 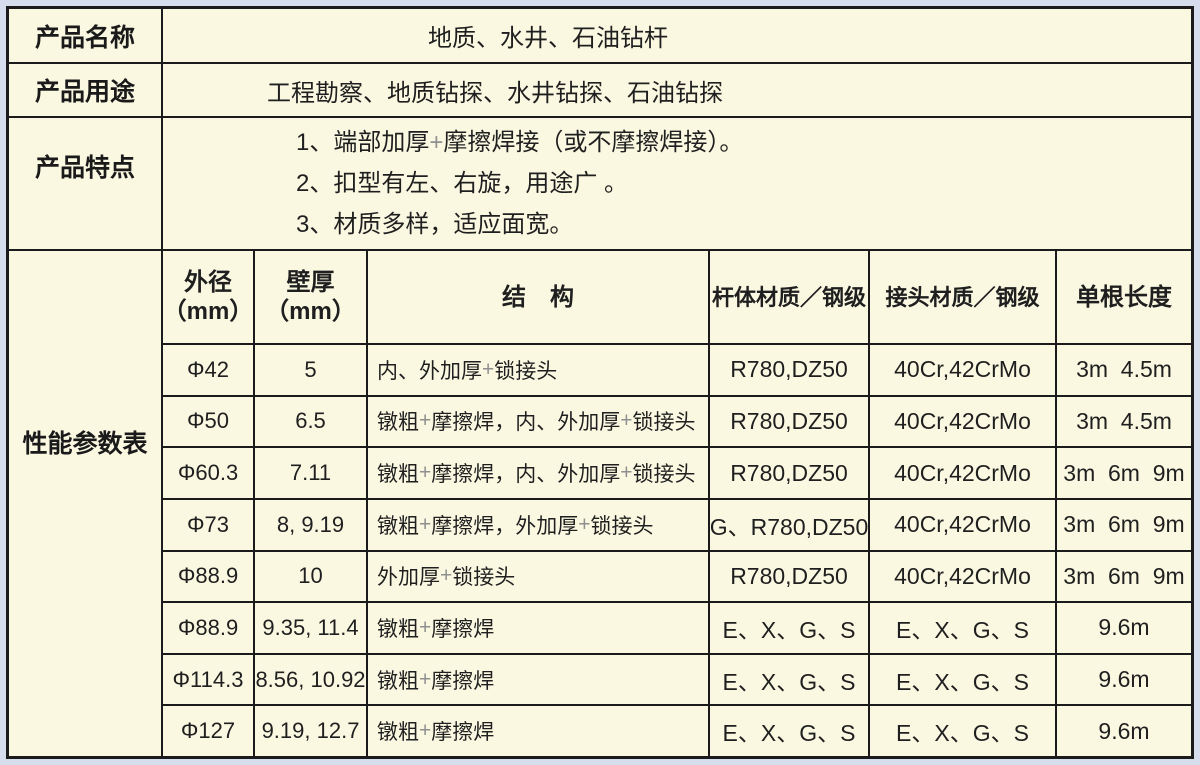 What do you see at coordinates (309, 627) in the screenshot?
I see `param-cell-row6-col2: 9.35, 11.4` at bounding box center [309, 627].